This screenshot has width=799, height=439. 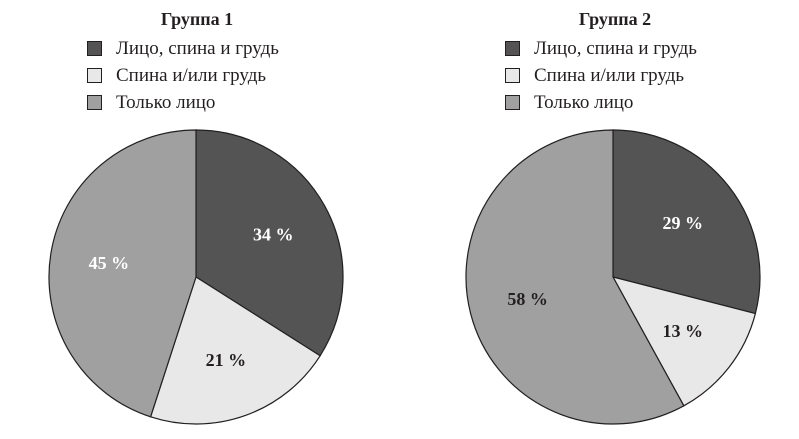 I want to click on slice-value-label: 34 %, so click(x=273, y=235).